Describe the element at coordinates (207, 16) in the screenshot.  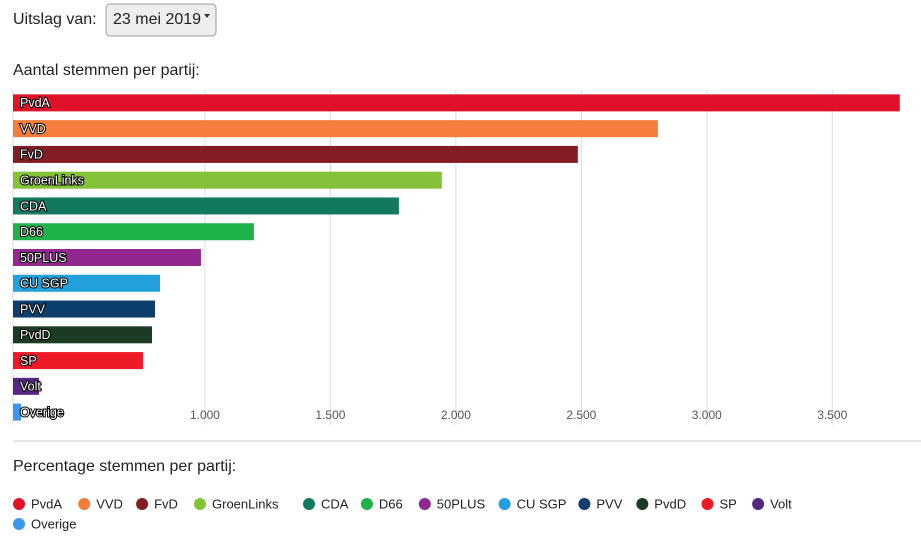
I see `select-arrow` at that location.